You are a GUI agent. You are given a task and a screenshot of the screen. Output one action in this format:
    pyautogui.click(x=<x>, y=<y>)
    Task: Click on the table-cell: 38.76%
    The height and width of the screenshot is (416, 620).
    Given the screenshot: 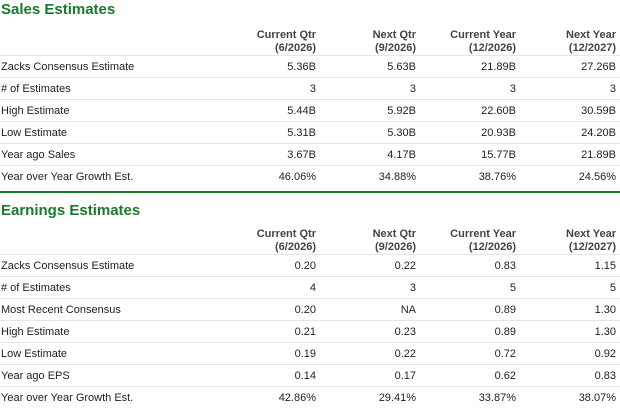 What is the action you would take?
    pyautogui.click(x=470, y=176)
    